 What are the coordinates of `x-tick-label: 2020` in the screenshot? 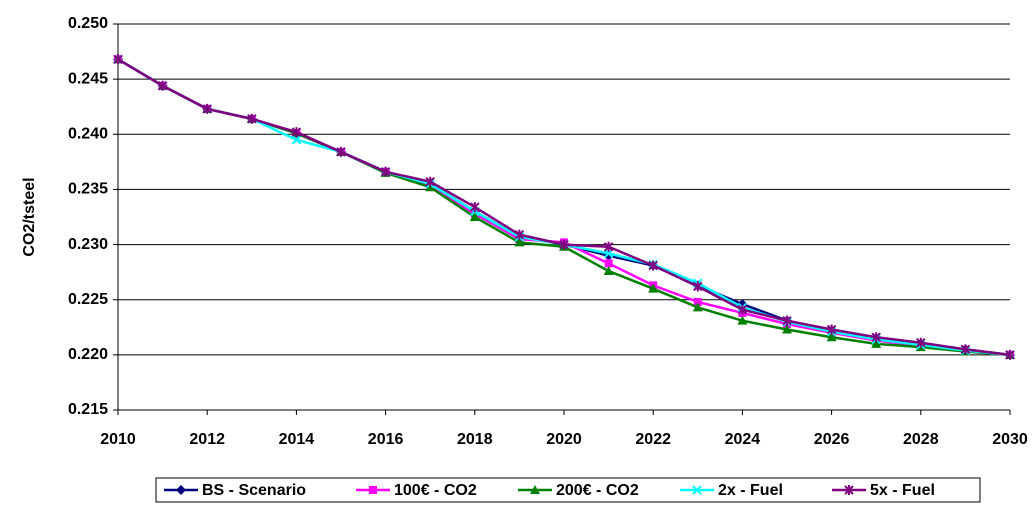 It's located at (564, 439).